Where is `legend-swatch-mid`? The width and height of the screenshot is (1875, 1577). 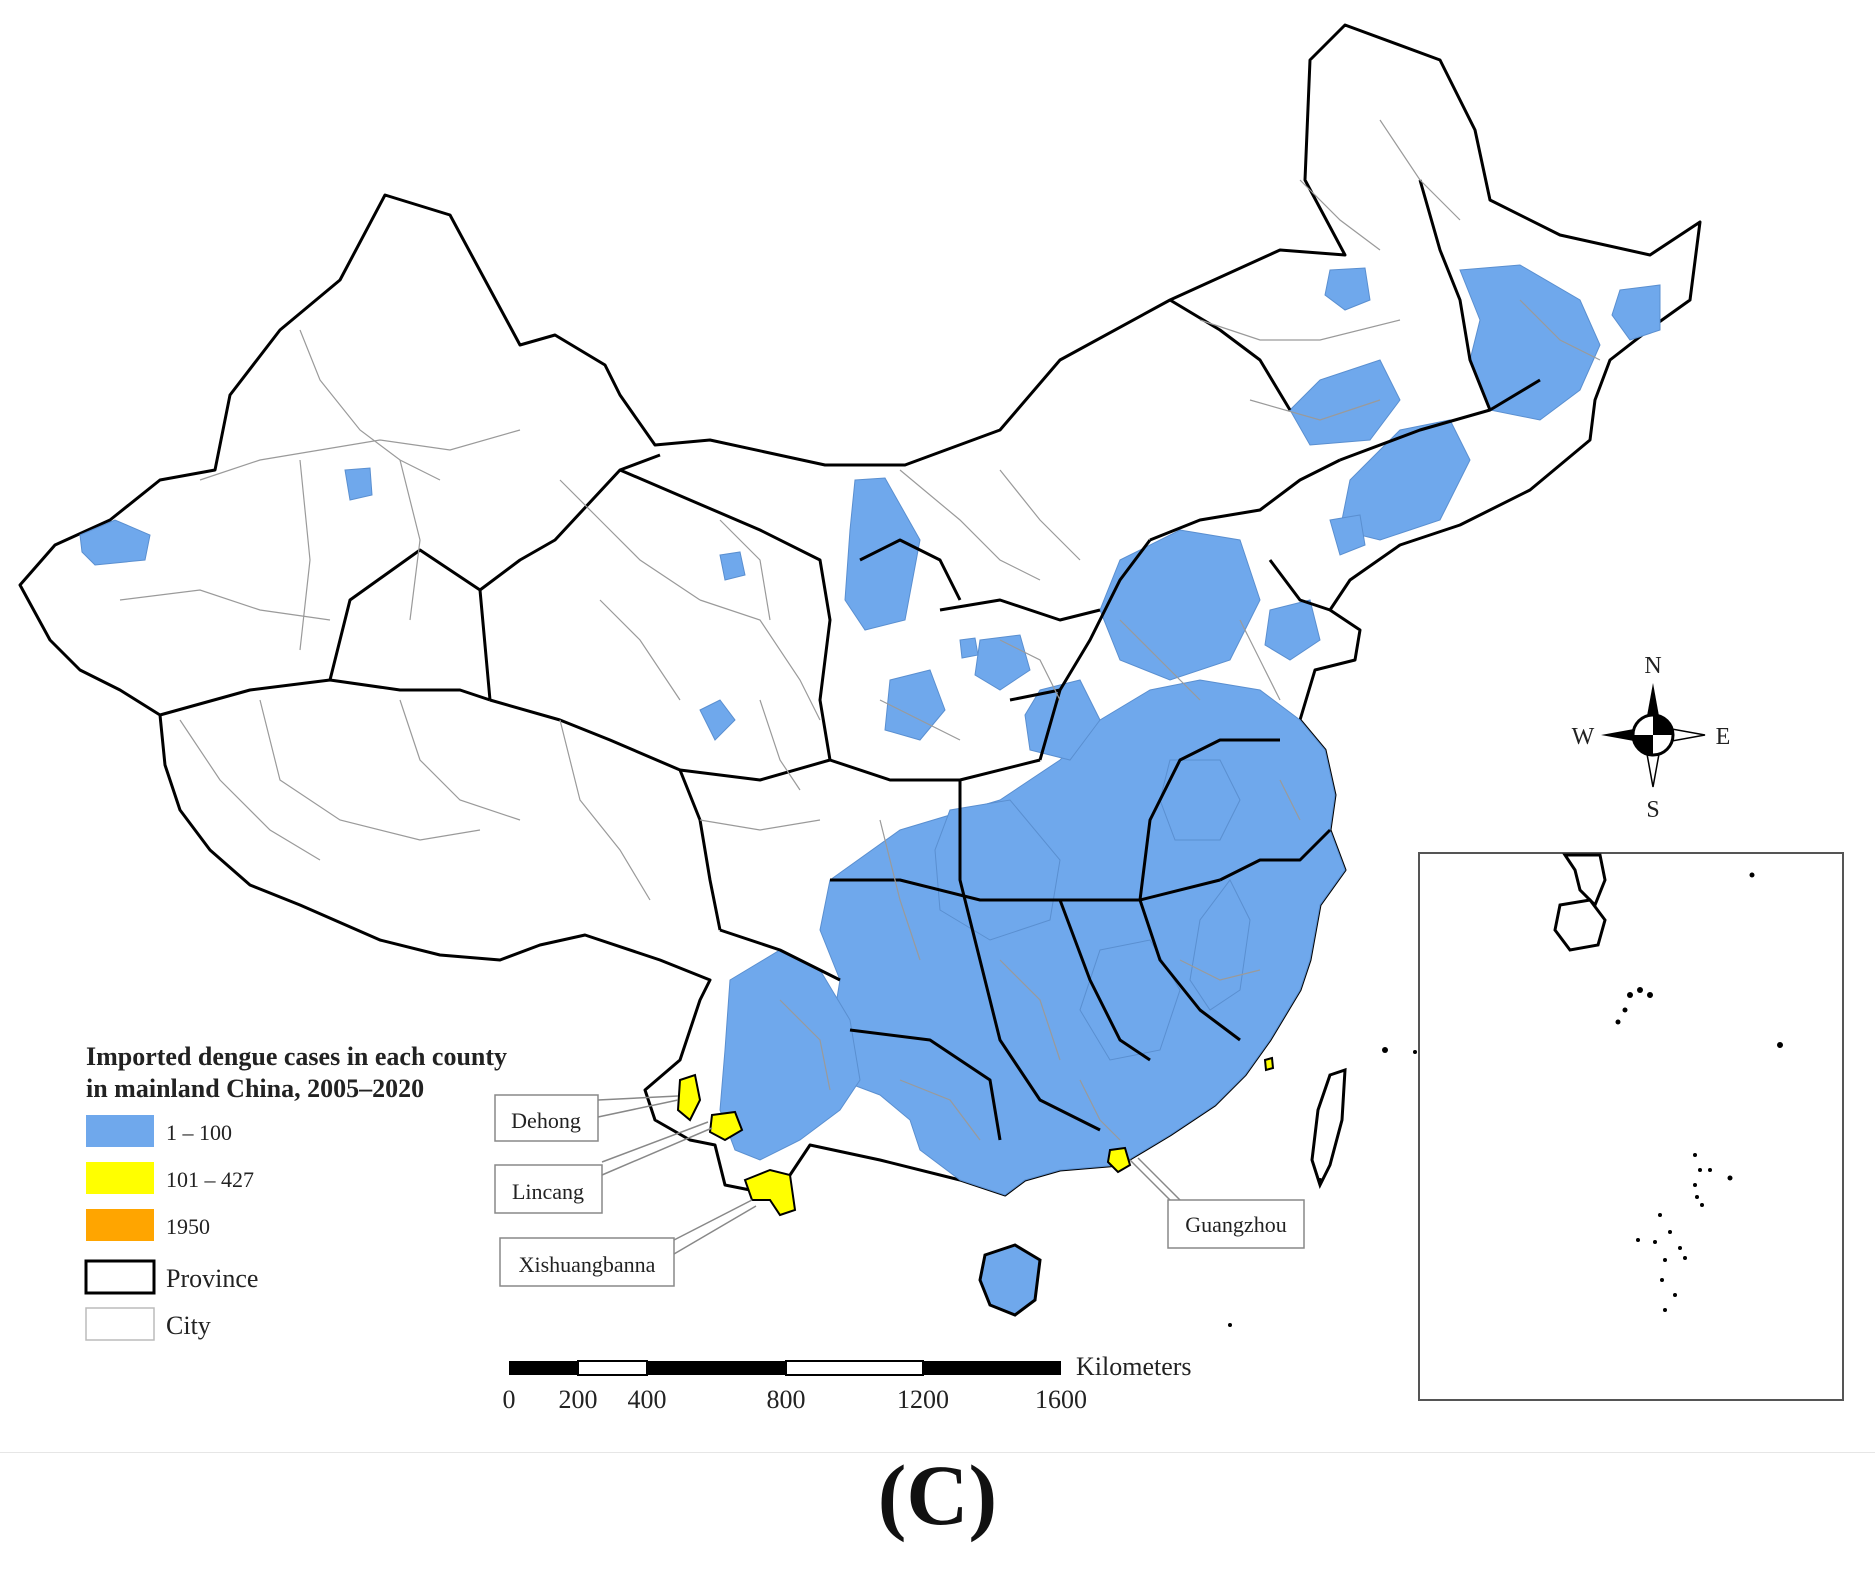 legend-swatch-mid is located at coordinates (120, 1178).